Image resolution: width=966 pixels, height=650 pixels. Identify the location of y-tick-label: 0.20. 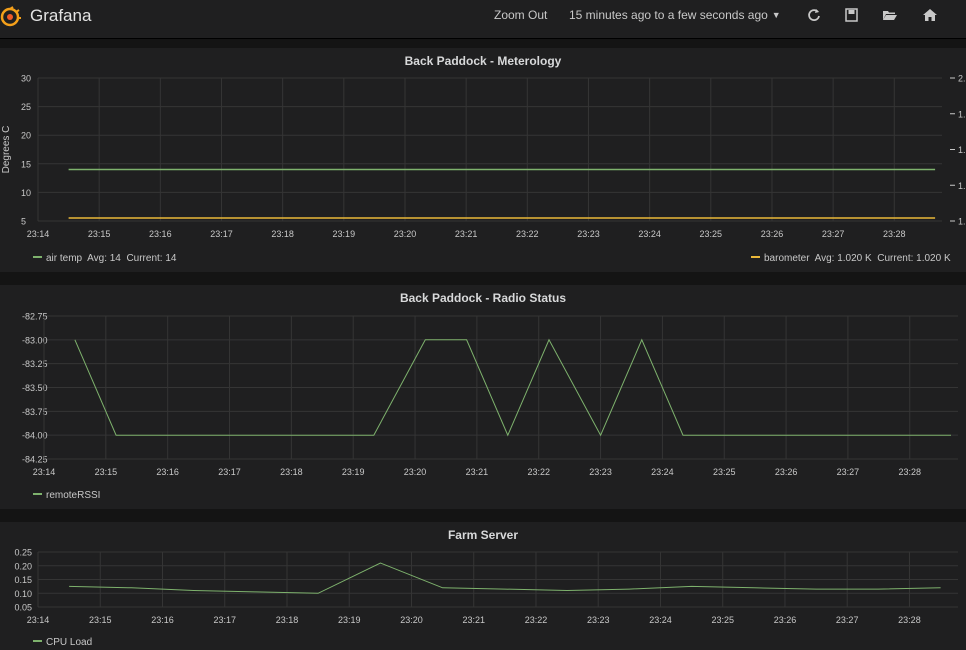
(23, 566).